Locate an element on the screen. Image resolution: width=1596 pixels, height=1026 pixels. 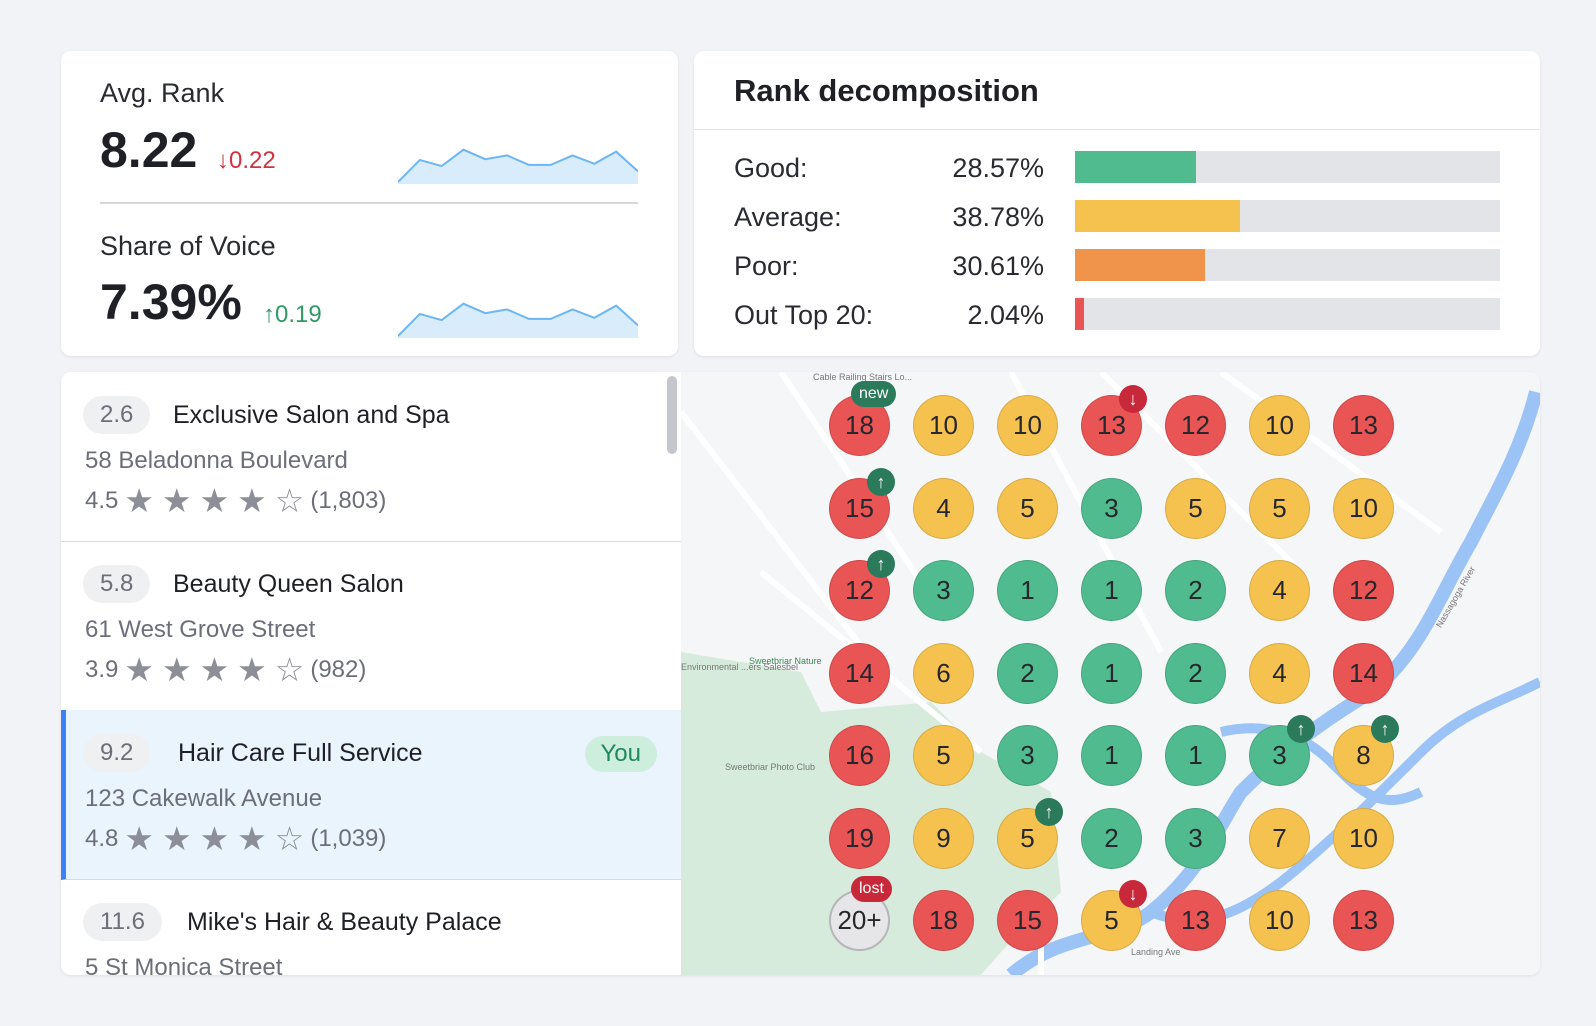
rank-pill: 9.2 is located at coordinates (117, 753).